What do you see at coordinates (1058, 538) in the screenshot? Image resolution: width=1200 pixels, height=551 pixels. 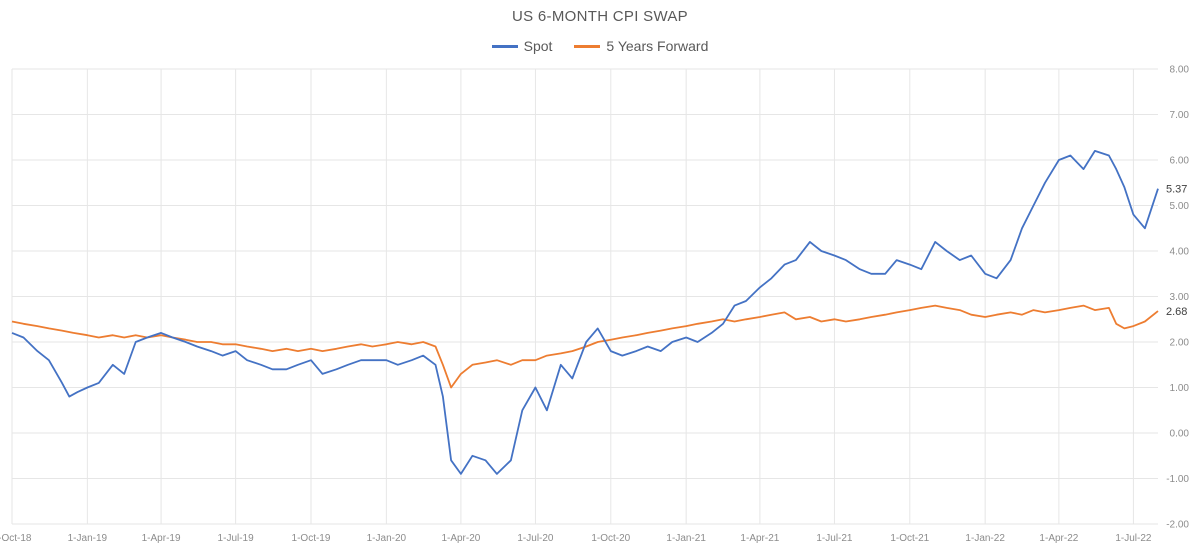 I see `x-tick-label-14: 1-Apr-22` at bounding box center [1058, 538].